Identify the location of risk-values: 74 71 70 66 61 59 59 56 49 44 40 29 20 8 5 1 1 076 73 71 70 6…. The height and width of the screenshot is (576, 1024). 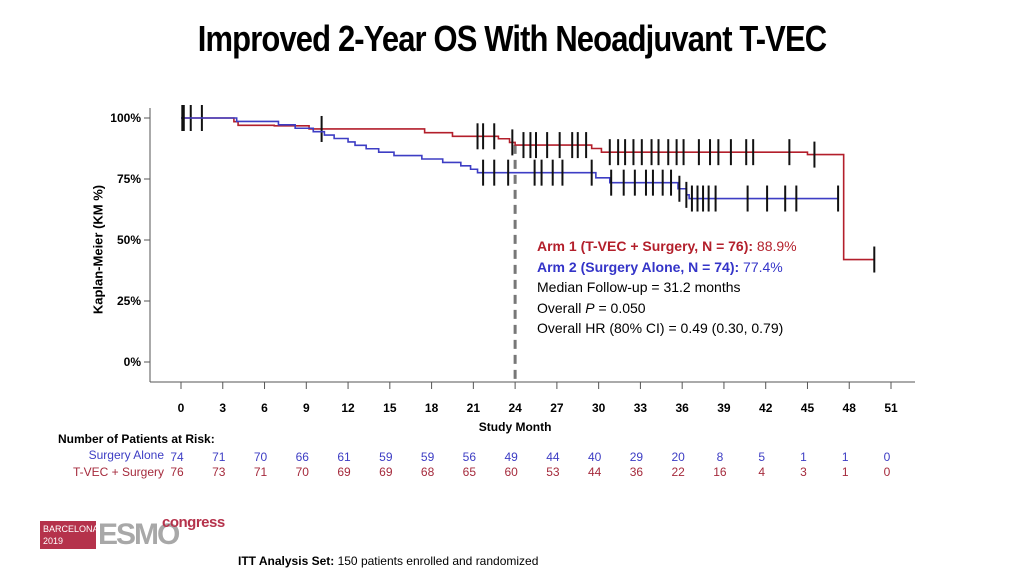
(530, 464).